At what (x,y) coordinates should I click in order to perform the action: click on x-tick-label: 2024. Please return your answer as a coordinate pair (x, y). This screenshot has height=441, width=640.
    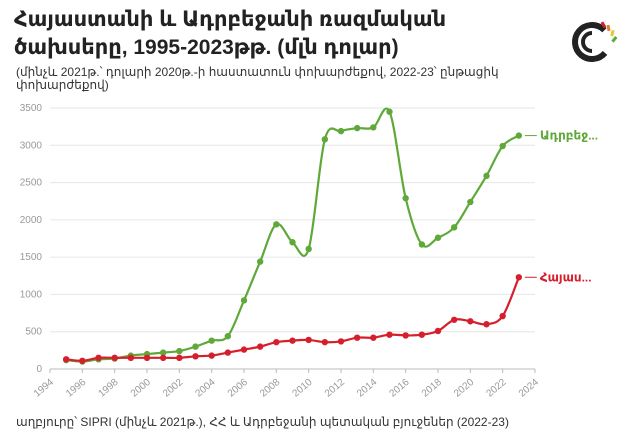
    Looking at the image, I should click on (529, 388).